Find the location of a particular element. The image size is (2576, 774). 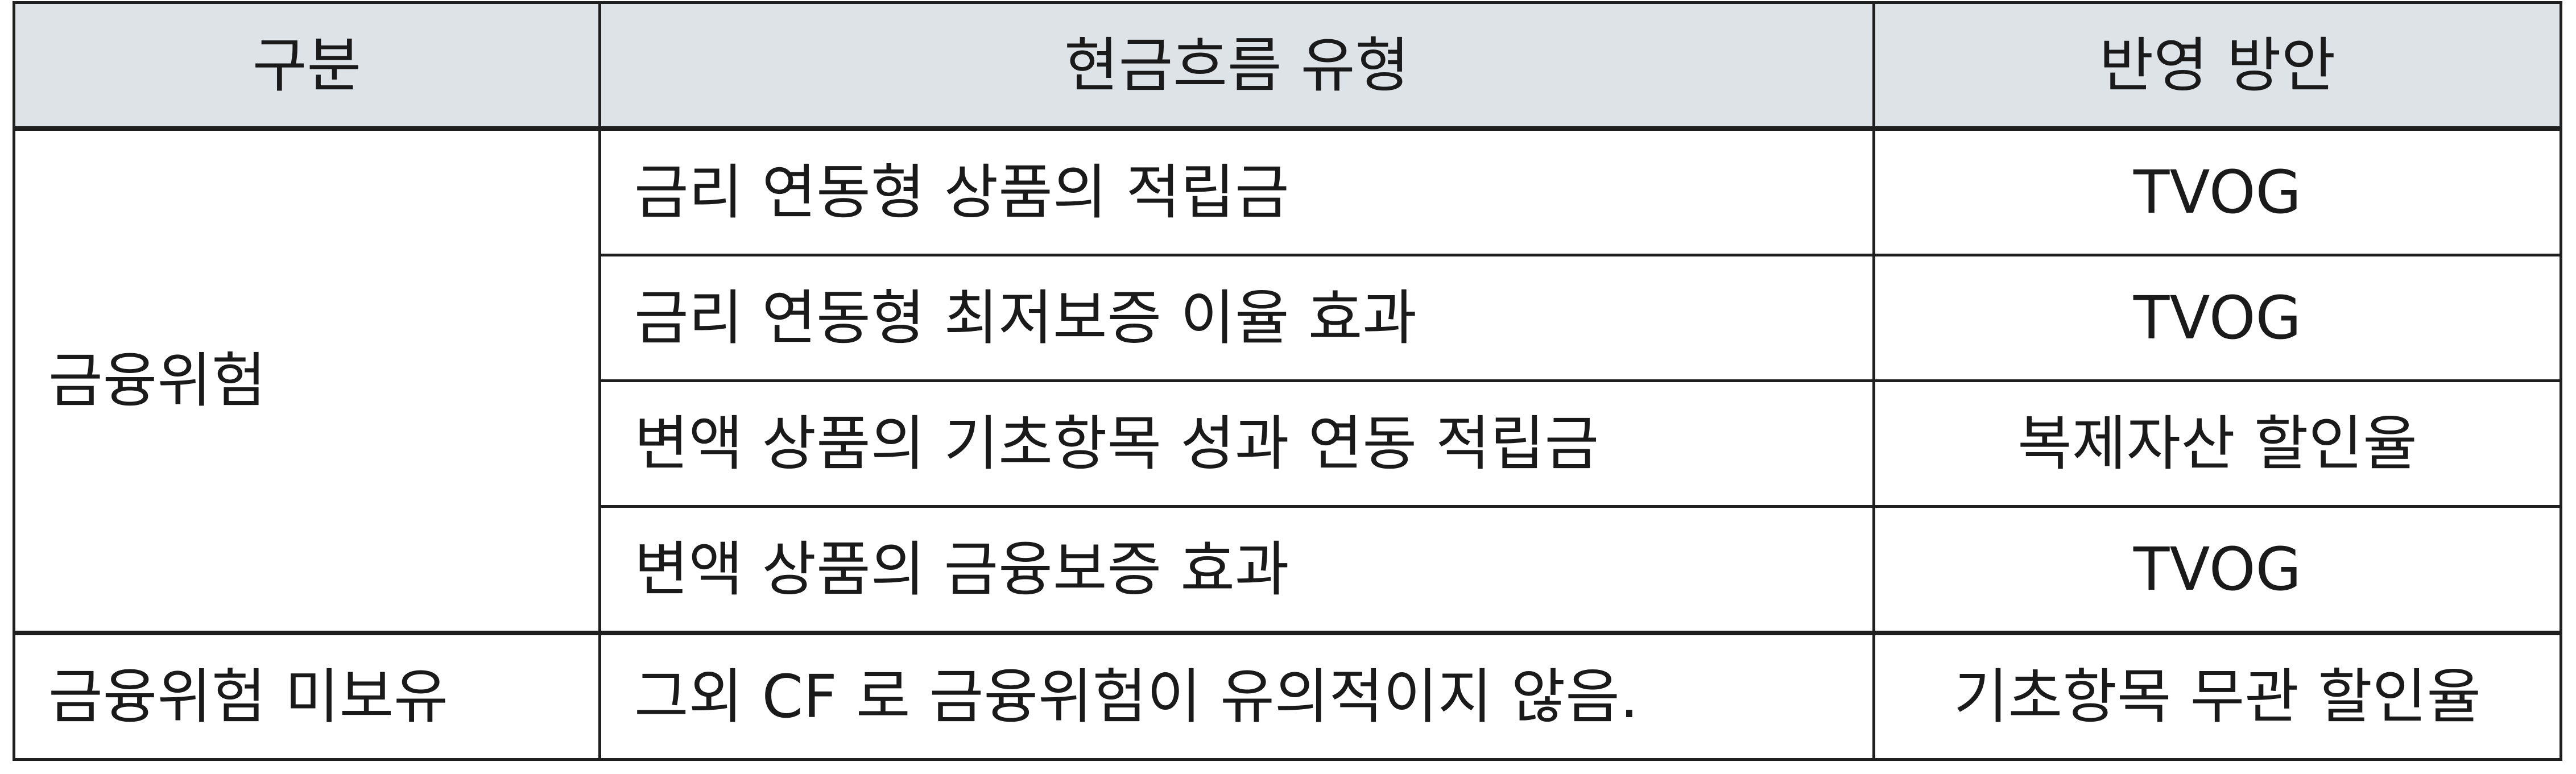

category-cell: 금융위험 미보유 is located at coordinates (307, 695).